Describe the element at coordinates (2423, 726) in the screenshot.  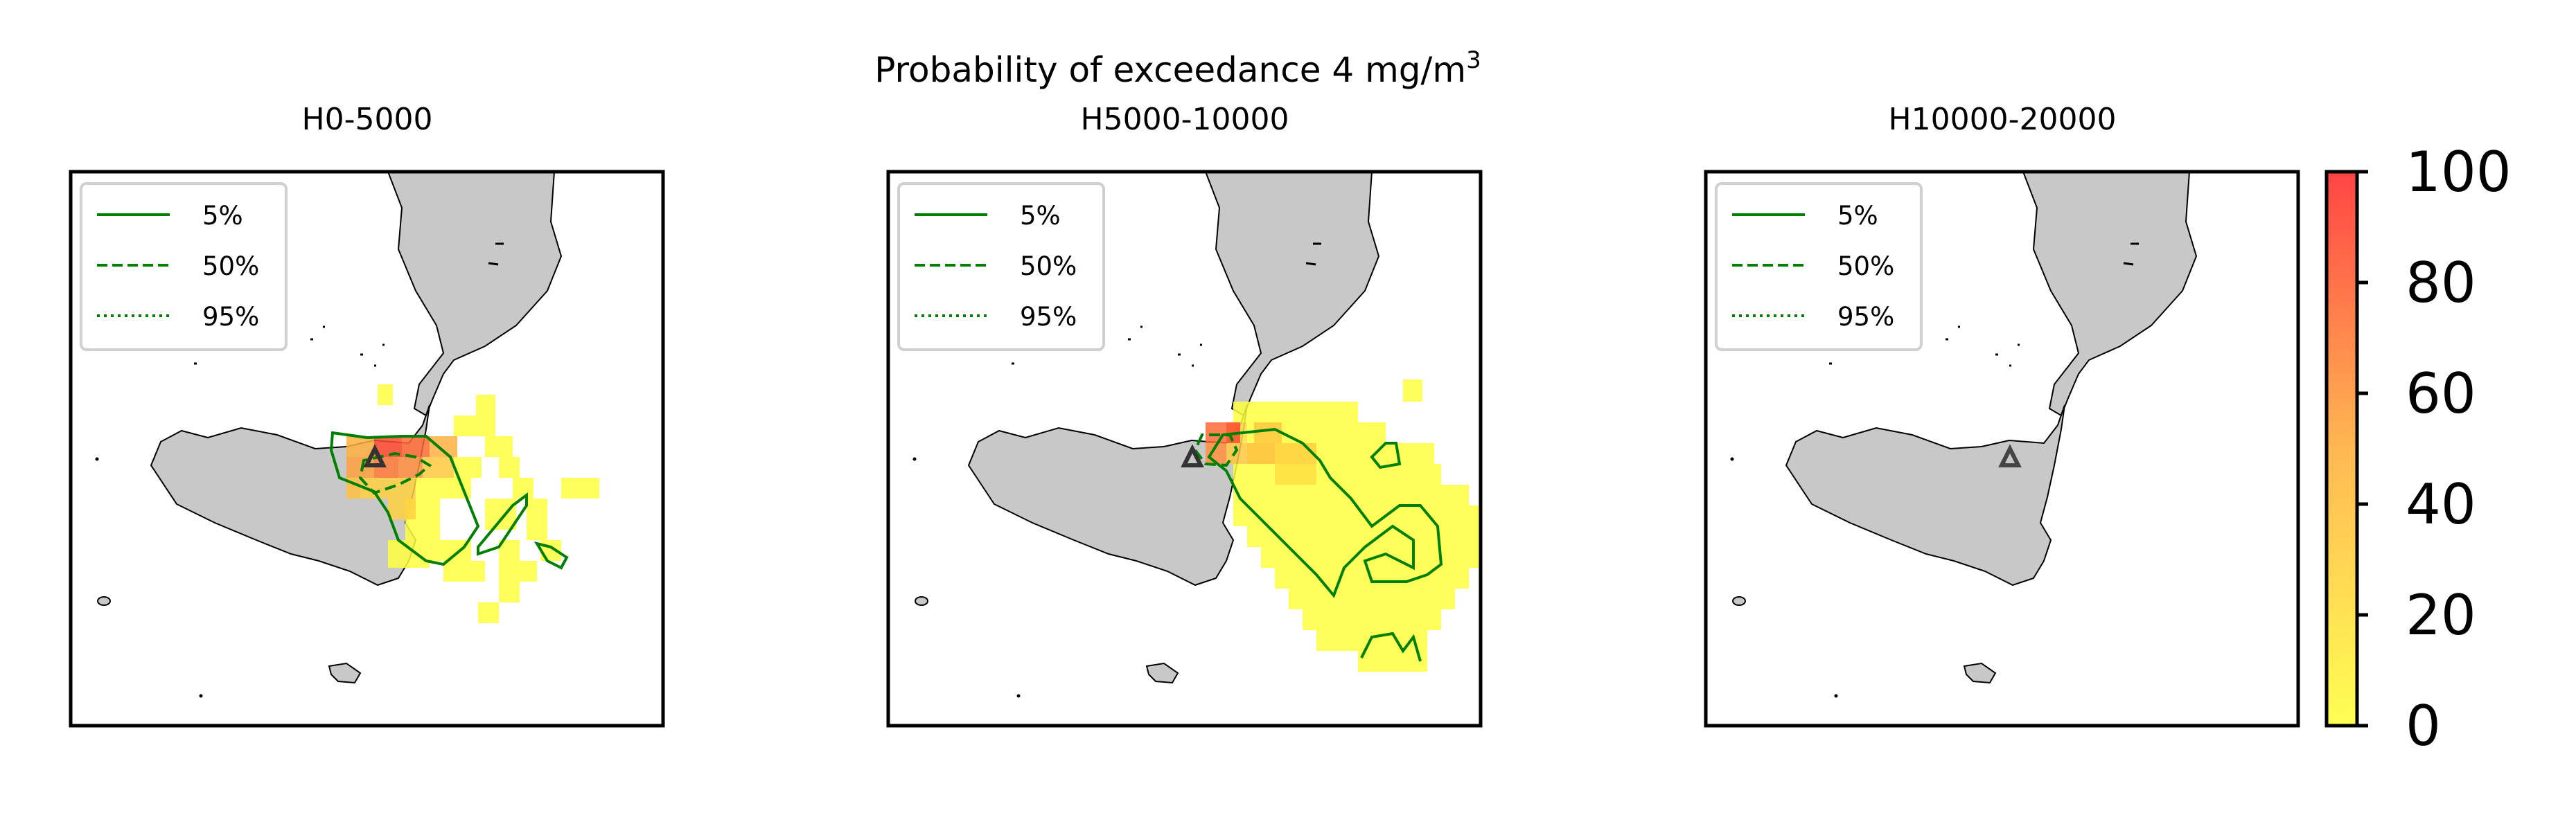
I see `colorbar-tick-0: 0` at that location.